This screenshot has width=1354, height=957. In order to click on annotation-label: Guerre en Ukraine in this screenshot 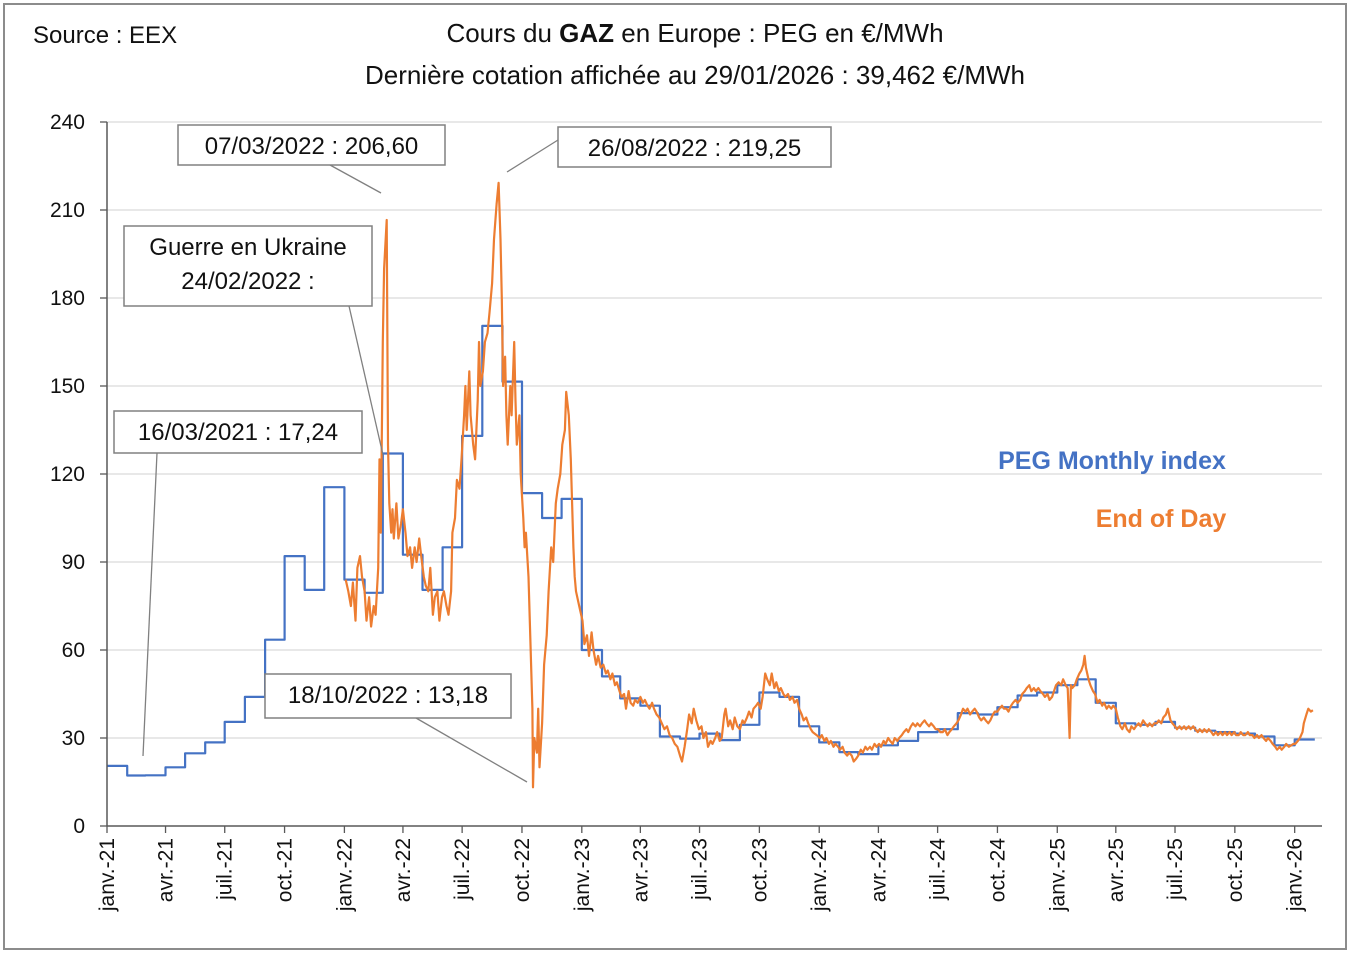, I will do `click(247, 247)`.